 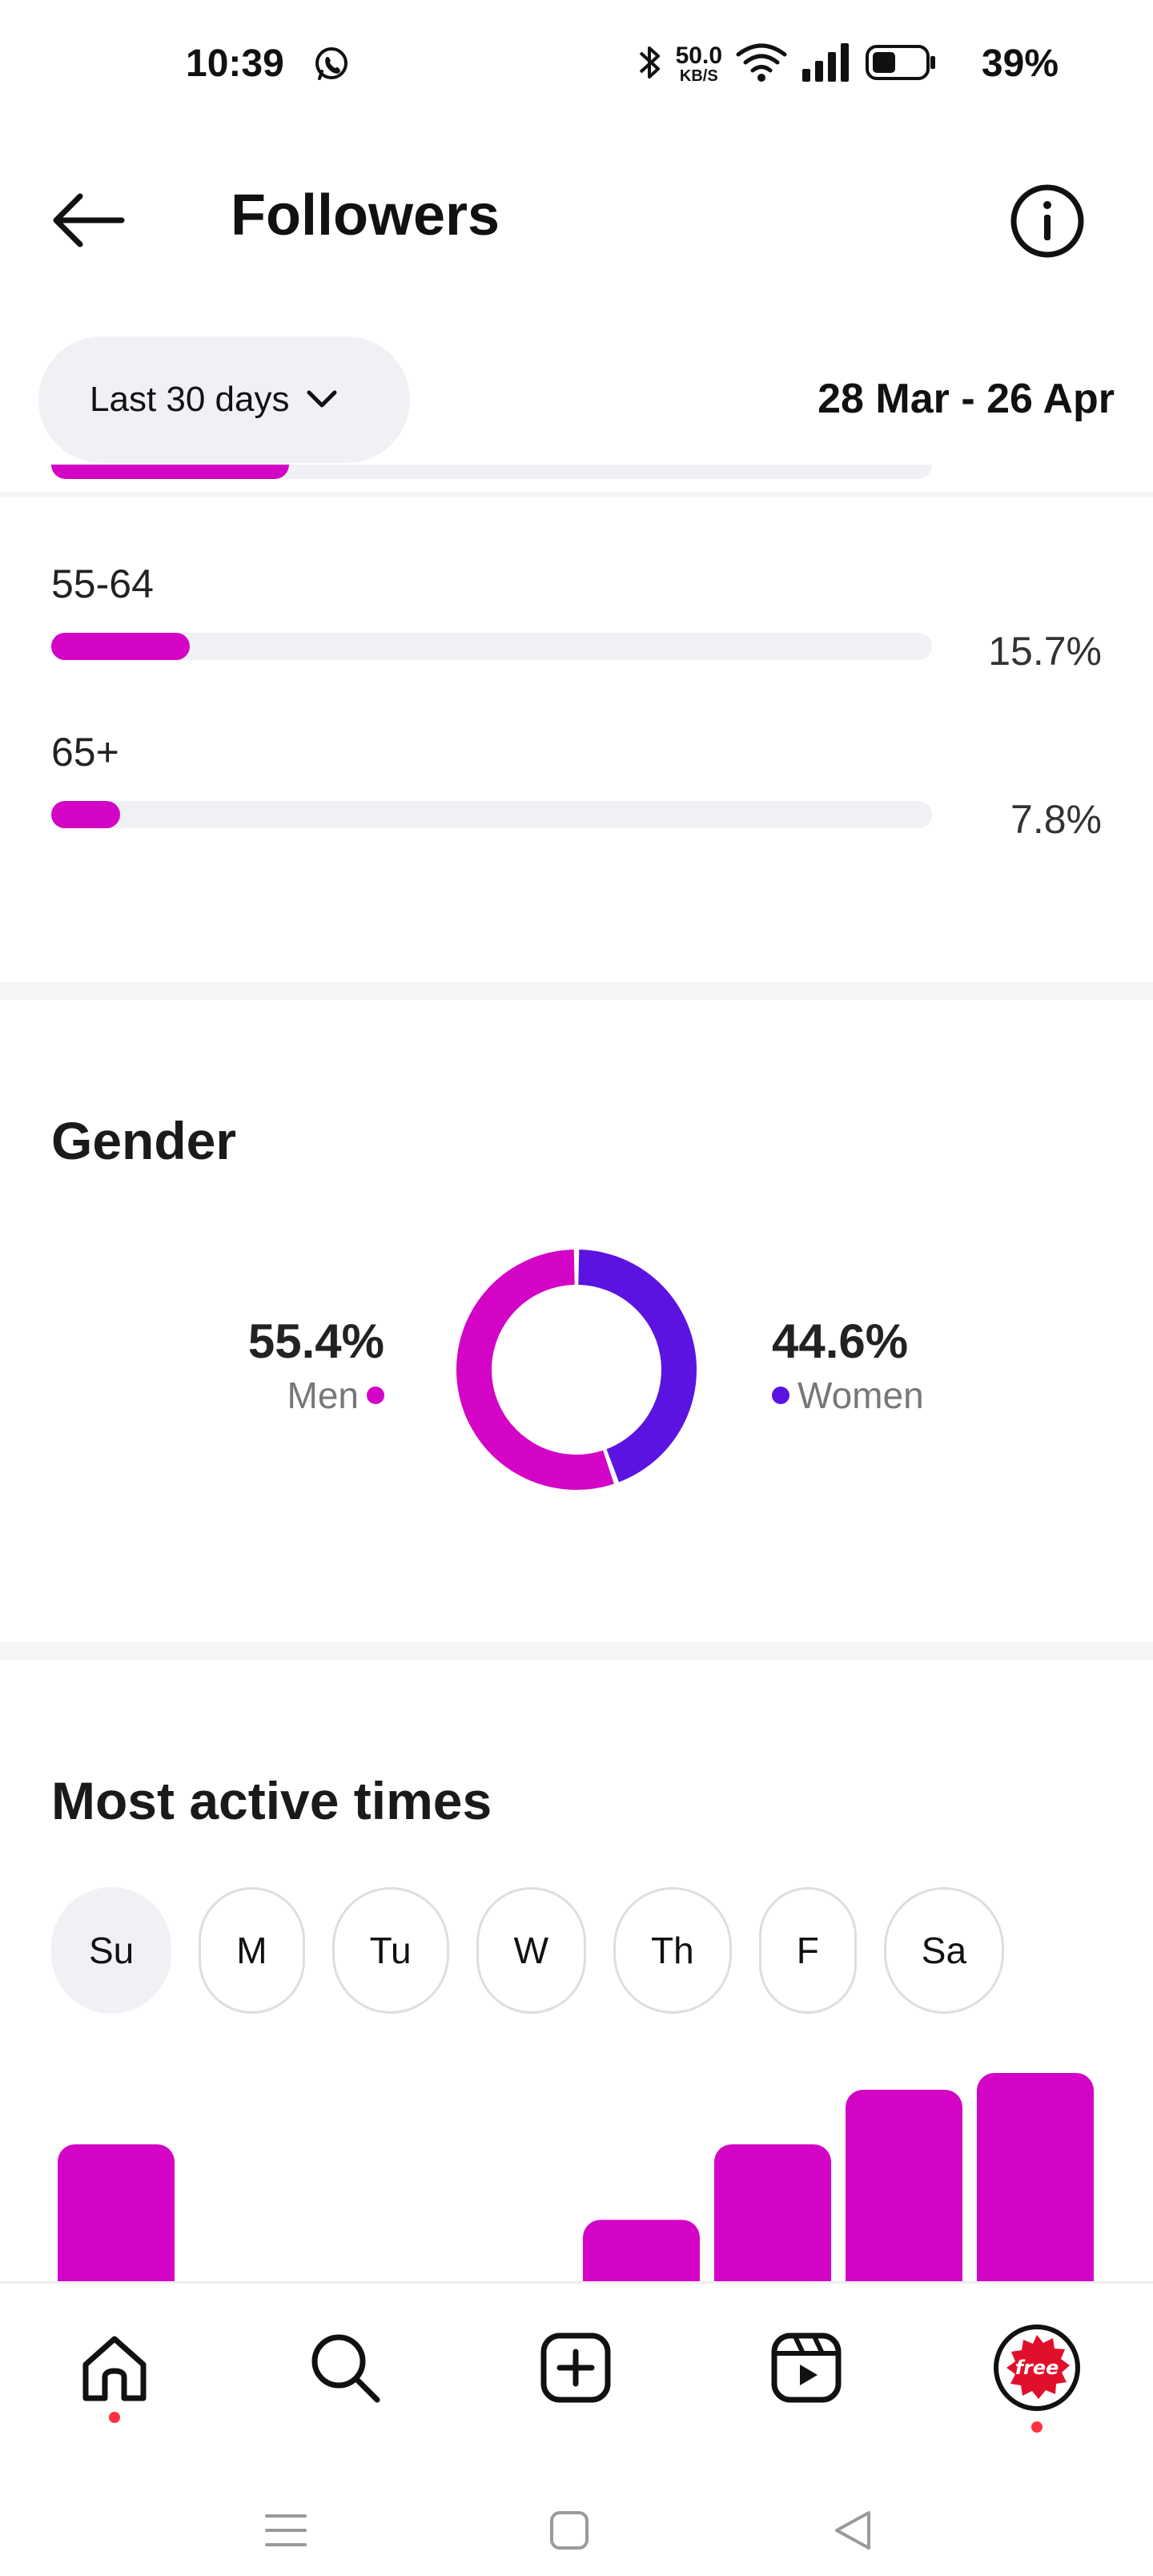 I want to click on nav-home, so click(x=115, y=2374).